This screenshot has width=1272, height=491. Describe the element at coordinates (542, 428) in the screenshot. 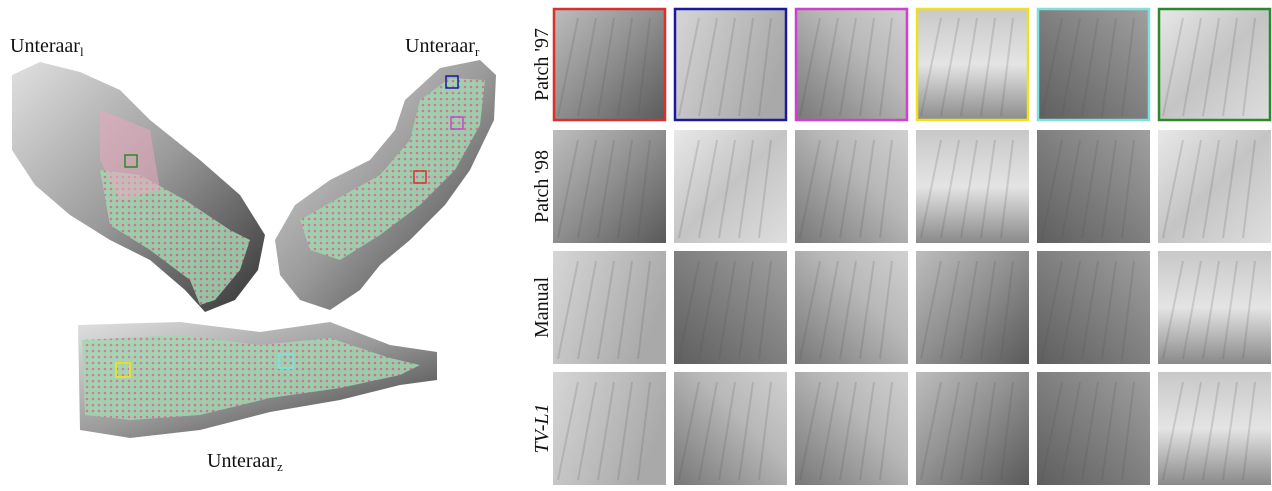

I see `row-label: TV-L1` at that location.